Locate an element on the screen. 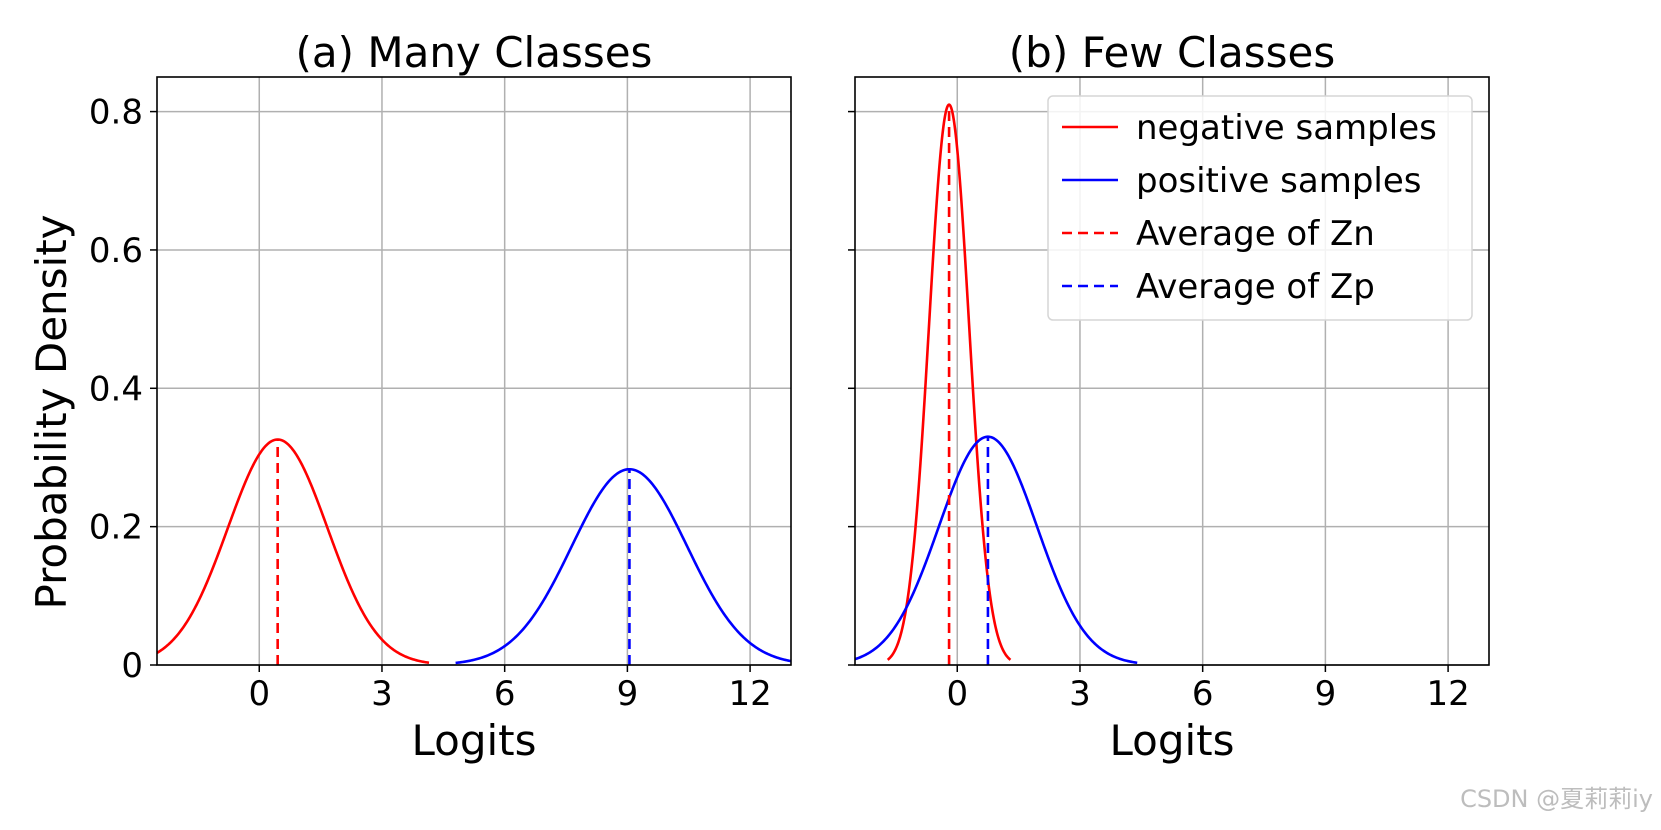  y-tick-label: 0 is located at coordinates (132, 666).